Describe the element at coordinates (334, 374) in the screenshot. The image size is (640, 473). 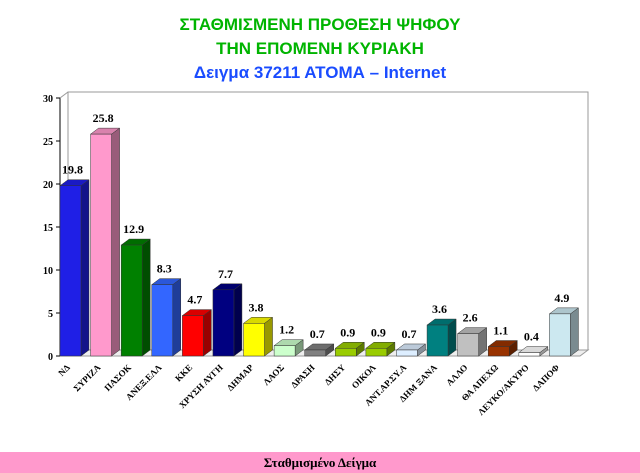
I see `x-tick-label: ΔΗΣΥ` at that location.